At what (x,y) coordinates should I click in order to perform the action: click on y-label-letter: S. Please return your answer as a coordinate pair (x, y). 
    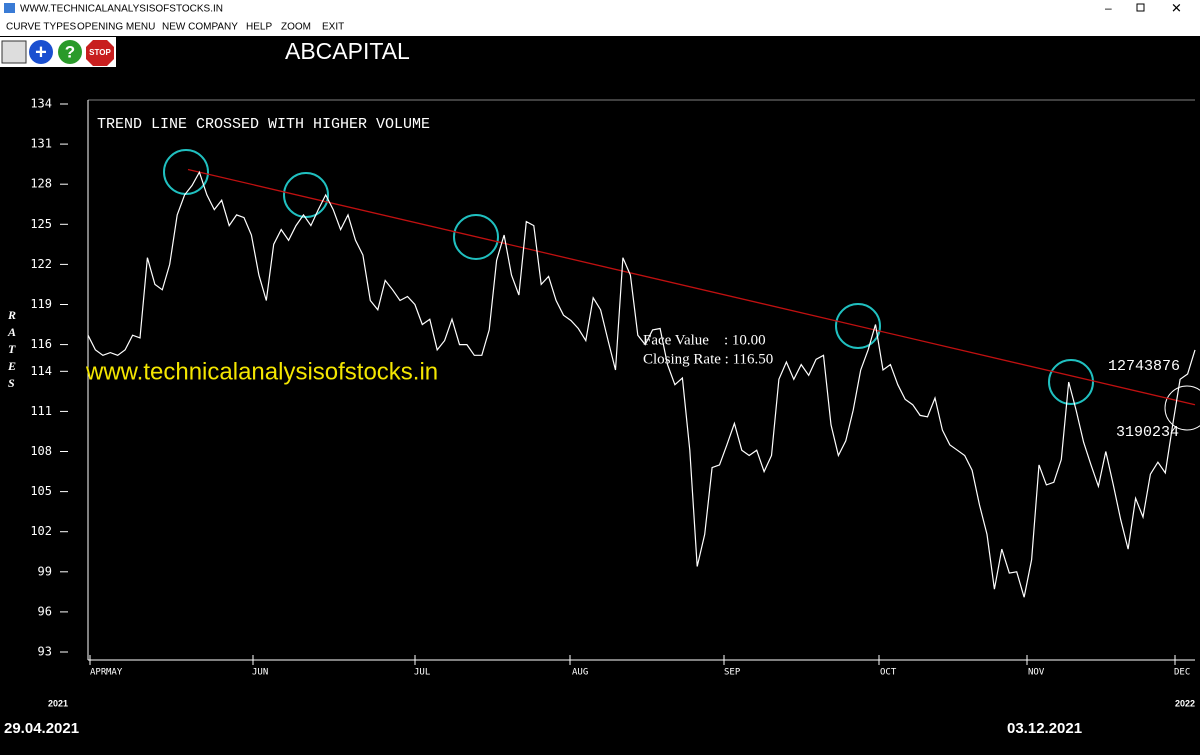
    Looking at the image, I should click on (11, 383).